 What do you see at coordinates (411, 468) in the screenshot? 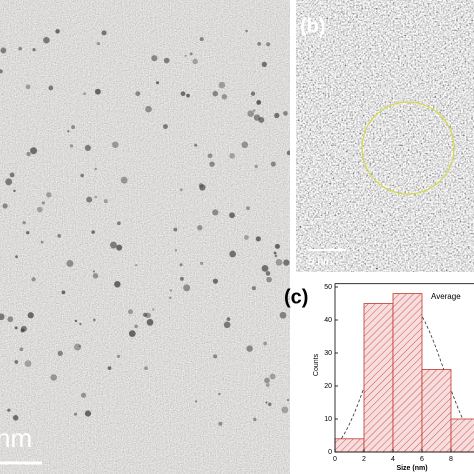
I see `x-axis-label: Size (nm)` at bounding box center [411, 468].